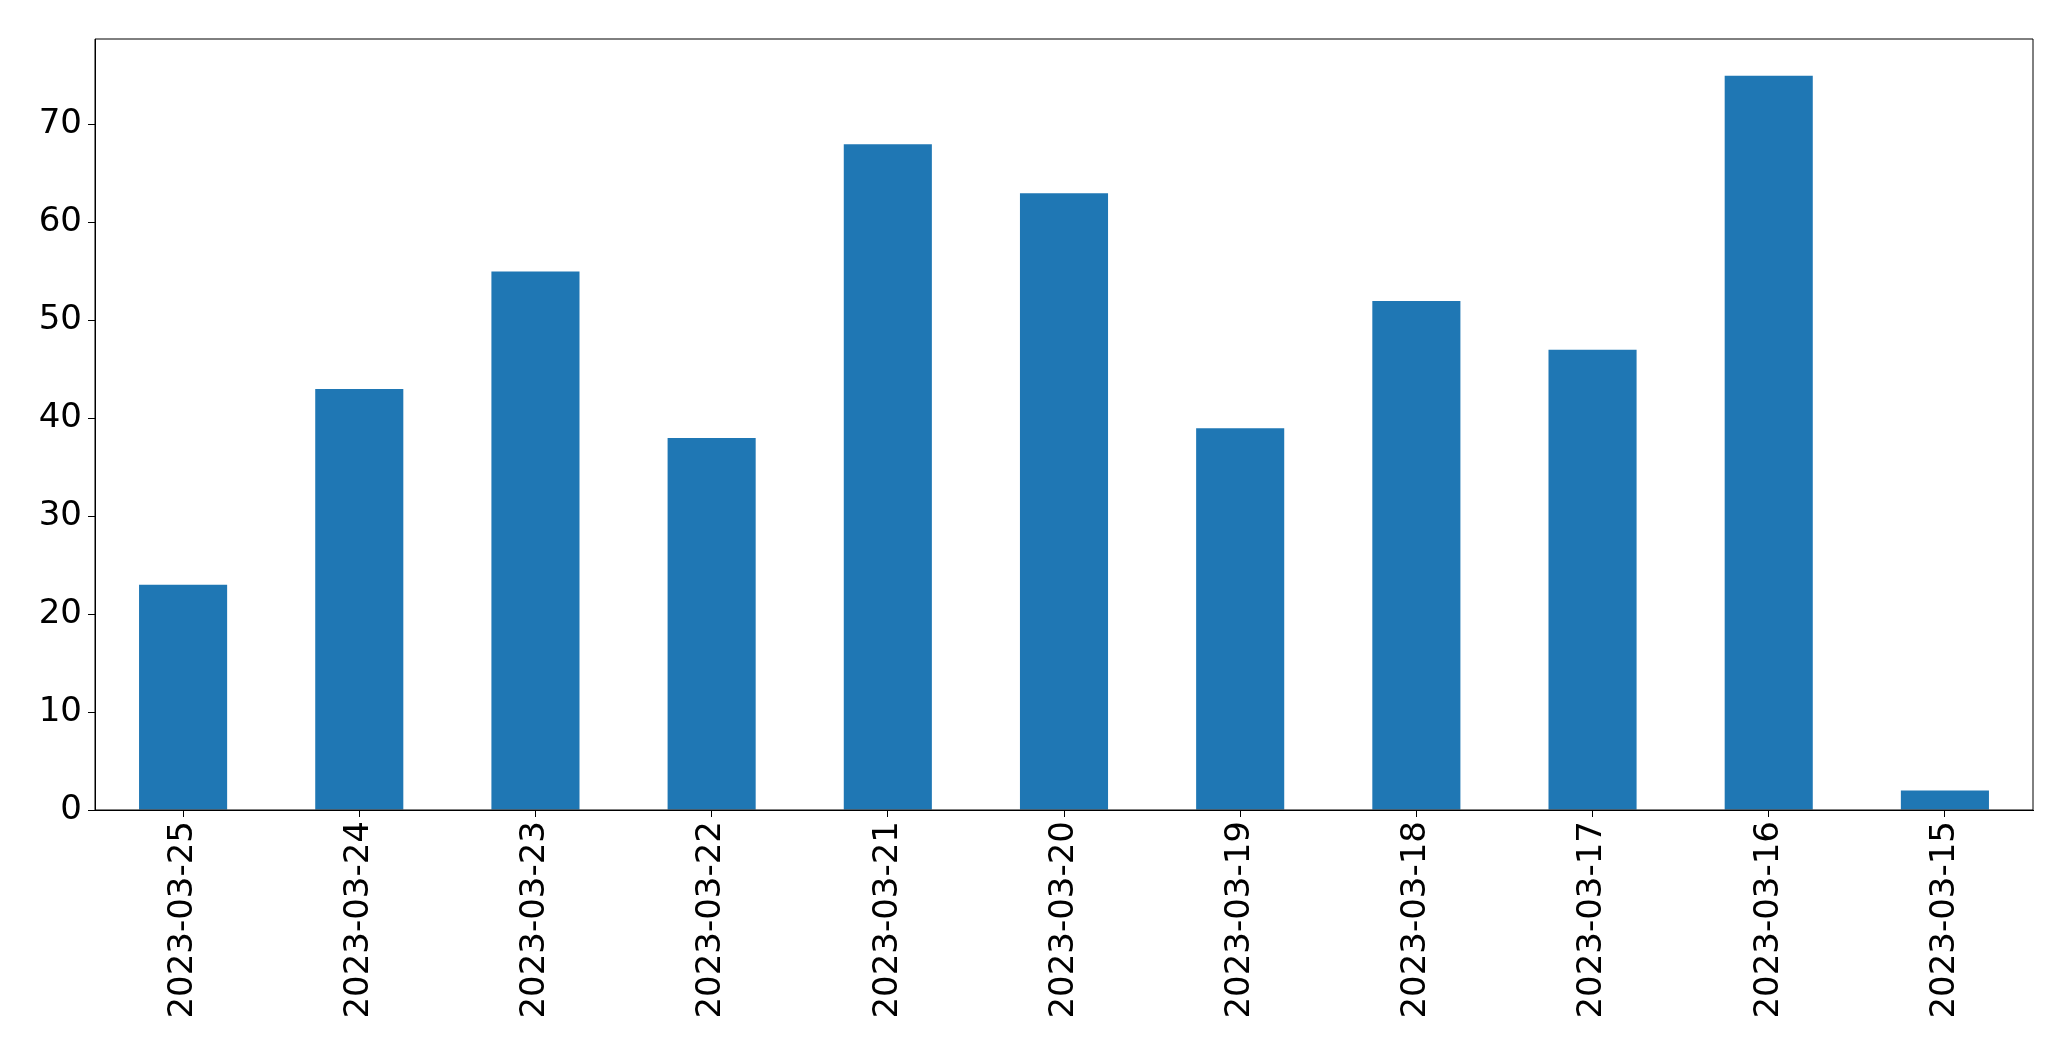 The width and height of the screenshot is (2071, 1061). What do you see at coordinates (71, 806) in the screenshot?
I see `y-tick-label: 0` at bounding box center [71, 806].